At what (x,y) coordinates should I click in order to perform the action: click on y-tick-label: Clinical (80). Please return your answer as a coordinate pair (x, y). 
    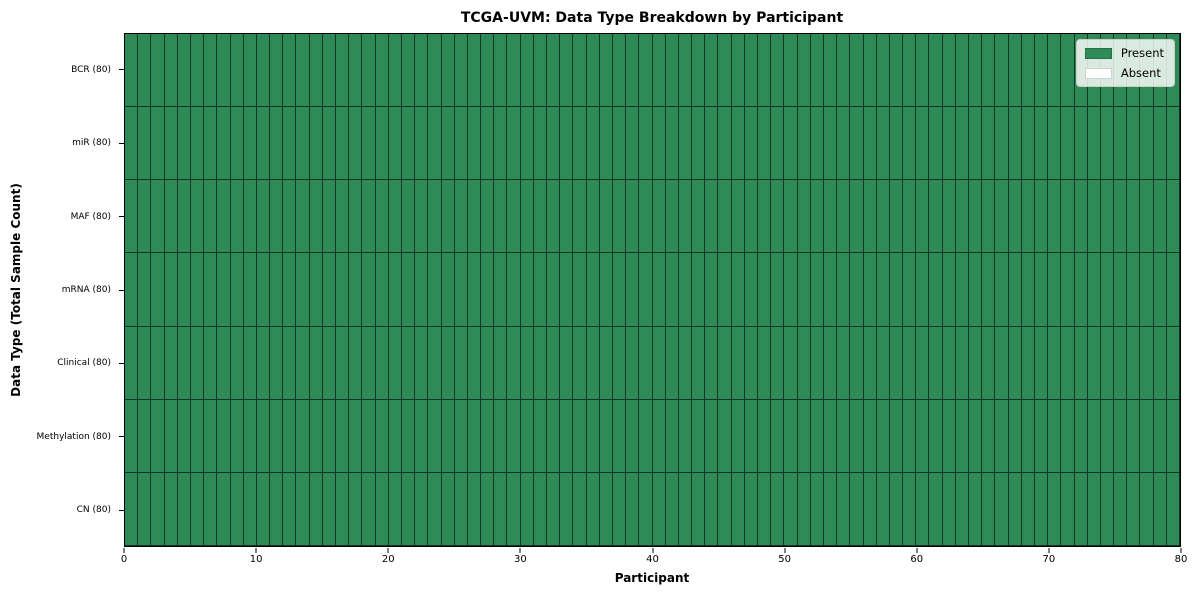
    Looking at the image, I should click on (84, 363).